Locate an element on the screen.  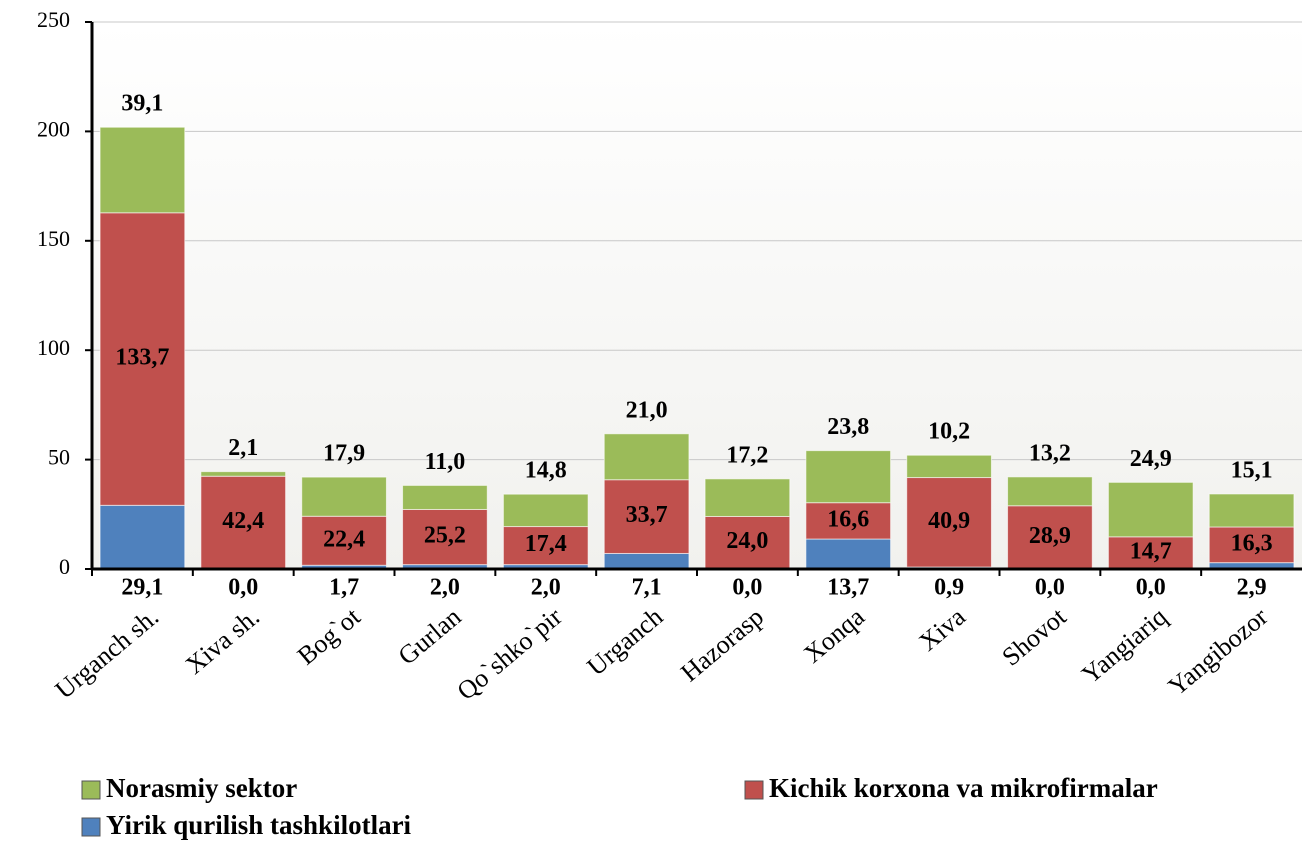
x-tick-label: Gurlan is located at coordinates (430, 636).